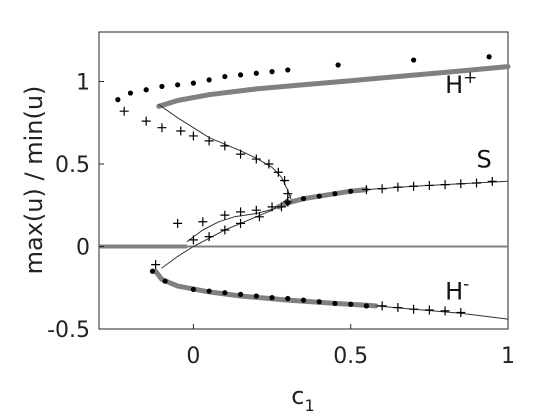  What do you see at coordinates (350, 356) in the screenshot?
I see `x-tick-label: 0.5` at bounding box center [350, 356].